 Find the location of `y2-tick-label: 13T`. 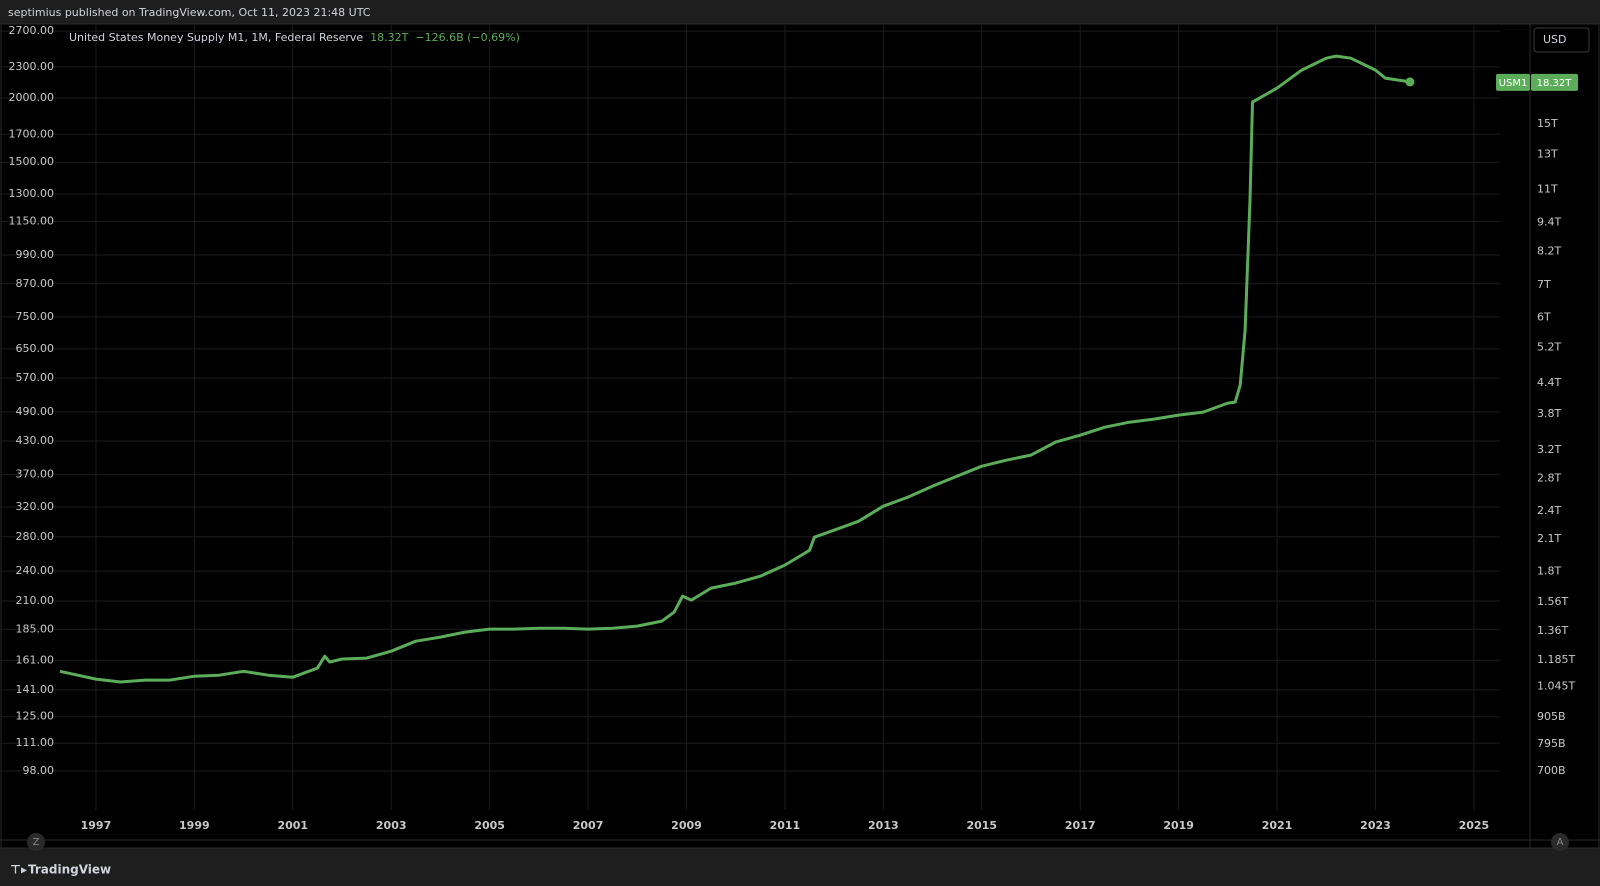

y2-tick-label: 13T is located at coordinates (1547, 153).